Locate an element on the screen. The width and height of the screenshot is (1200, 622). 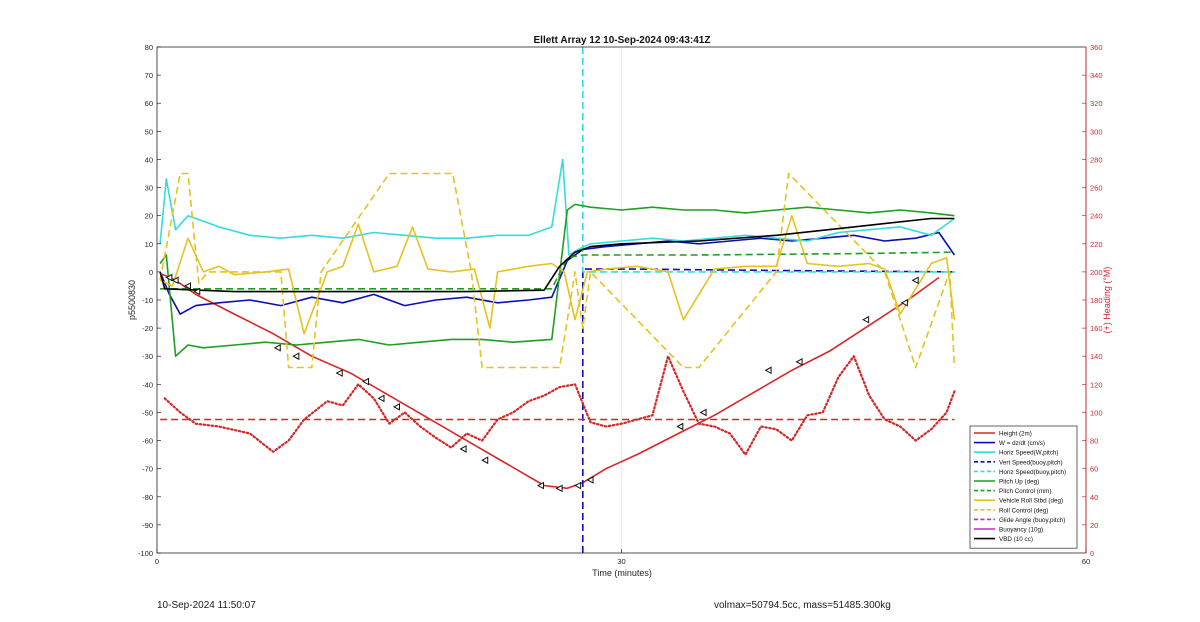
legend-label: Horiz Speed(buoy,pitch) is located at coordinates (1032, 472).